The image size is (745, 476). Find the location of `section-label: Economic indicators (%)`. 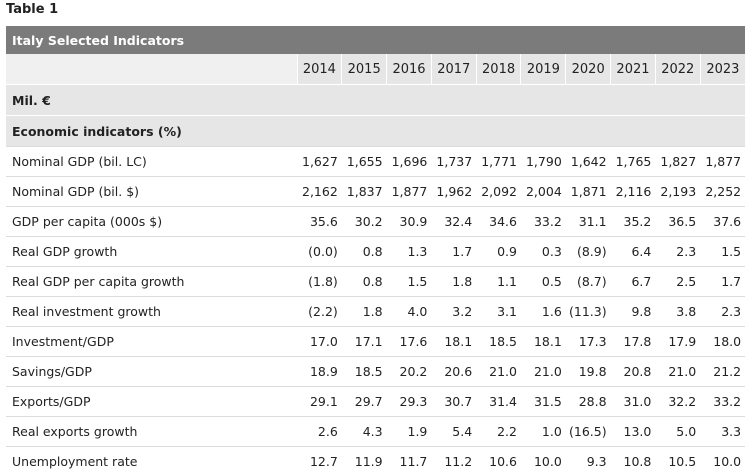

section-label: Economic indicators (%) is located at coordinates (375, 131).